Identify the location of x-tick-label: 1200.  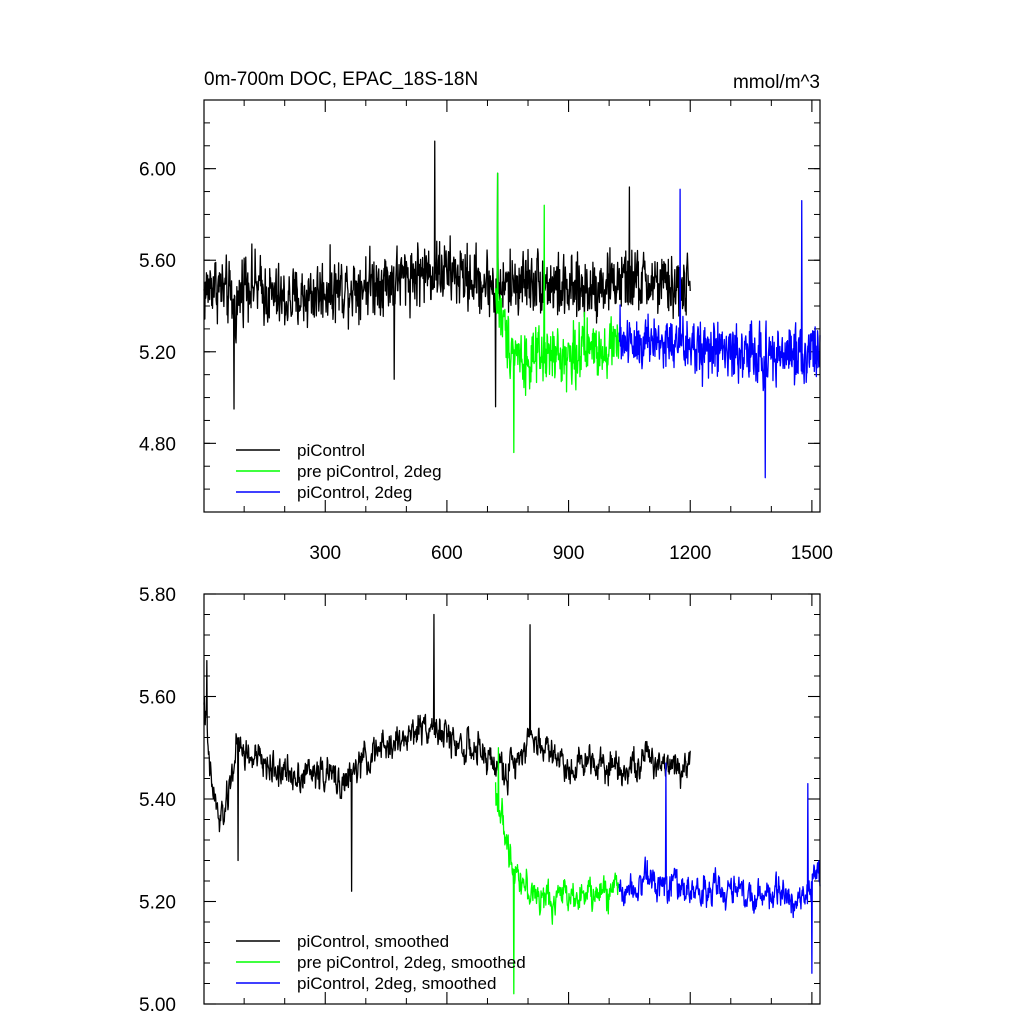
(690, 553).